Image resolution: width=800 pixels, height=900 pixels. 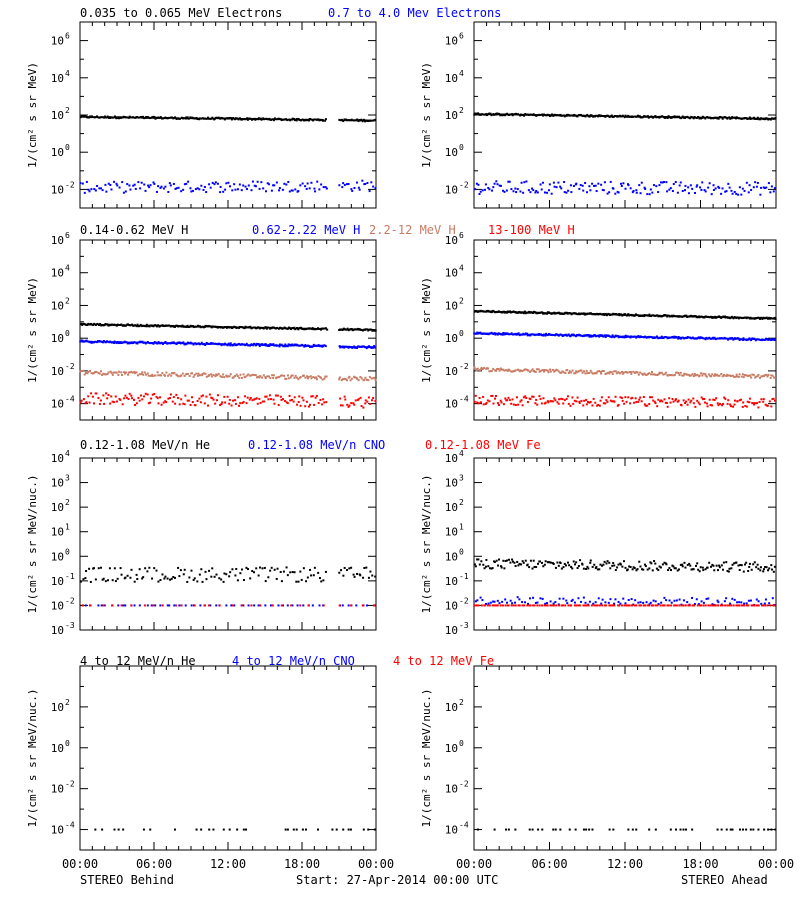 What do you see at coordinates (67, 702) in the screenshot?
I see `y-tick-label-exponent: 2` at bounding box center [67, 702].